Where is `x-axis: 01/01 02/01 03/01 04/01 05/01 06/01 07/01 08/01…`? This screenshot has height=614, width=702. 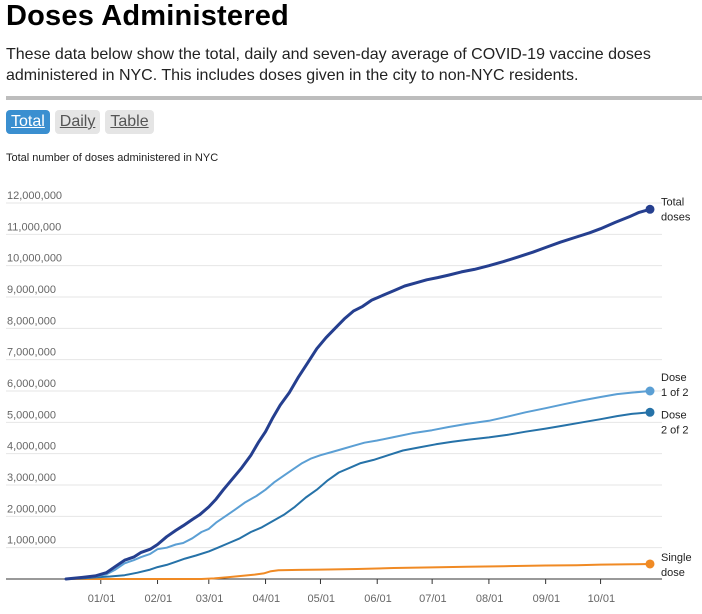 x-axis: 01/01 02/01 03/01 04/01 05/01 06/01 07/01 08/01… is located at coordinates (334, 591).